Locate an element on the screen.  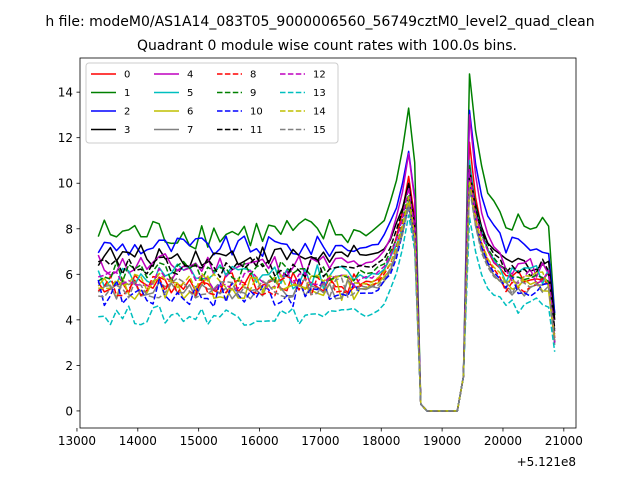
x-tick-label: 16000 is located at coordinates (259, 441).